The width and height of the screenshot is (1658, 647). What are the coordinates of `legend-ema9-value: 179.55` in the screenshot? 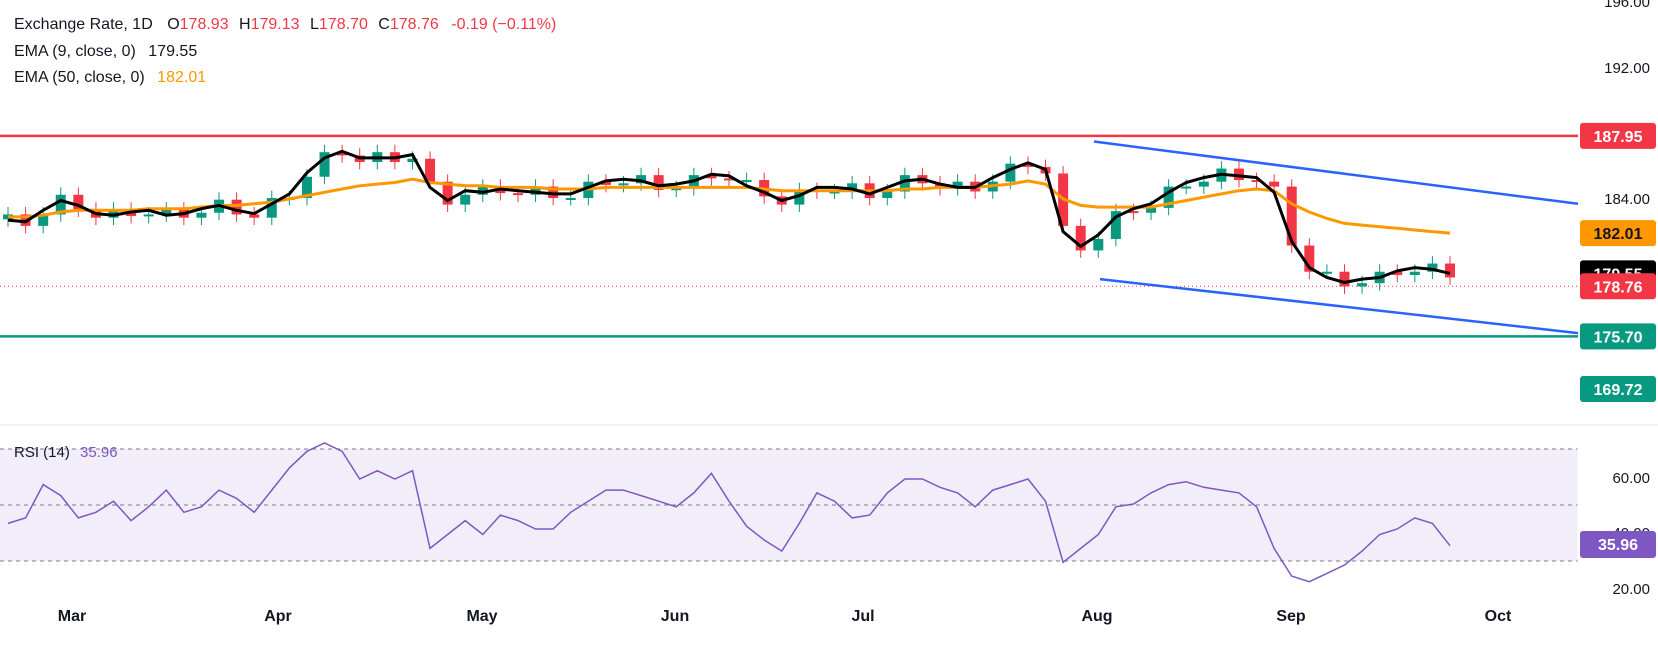 It's located at (172, 51).